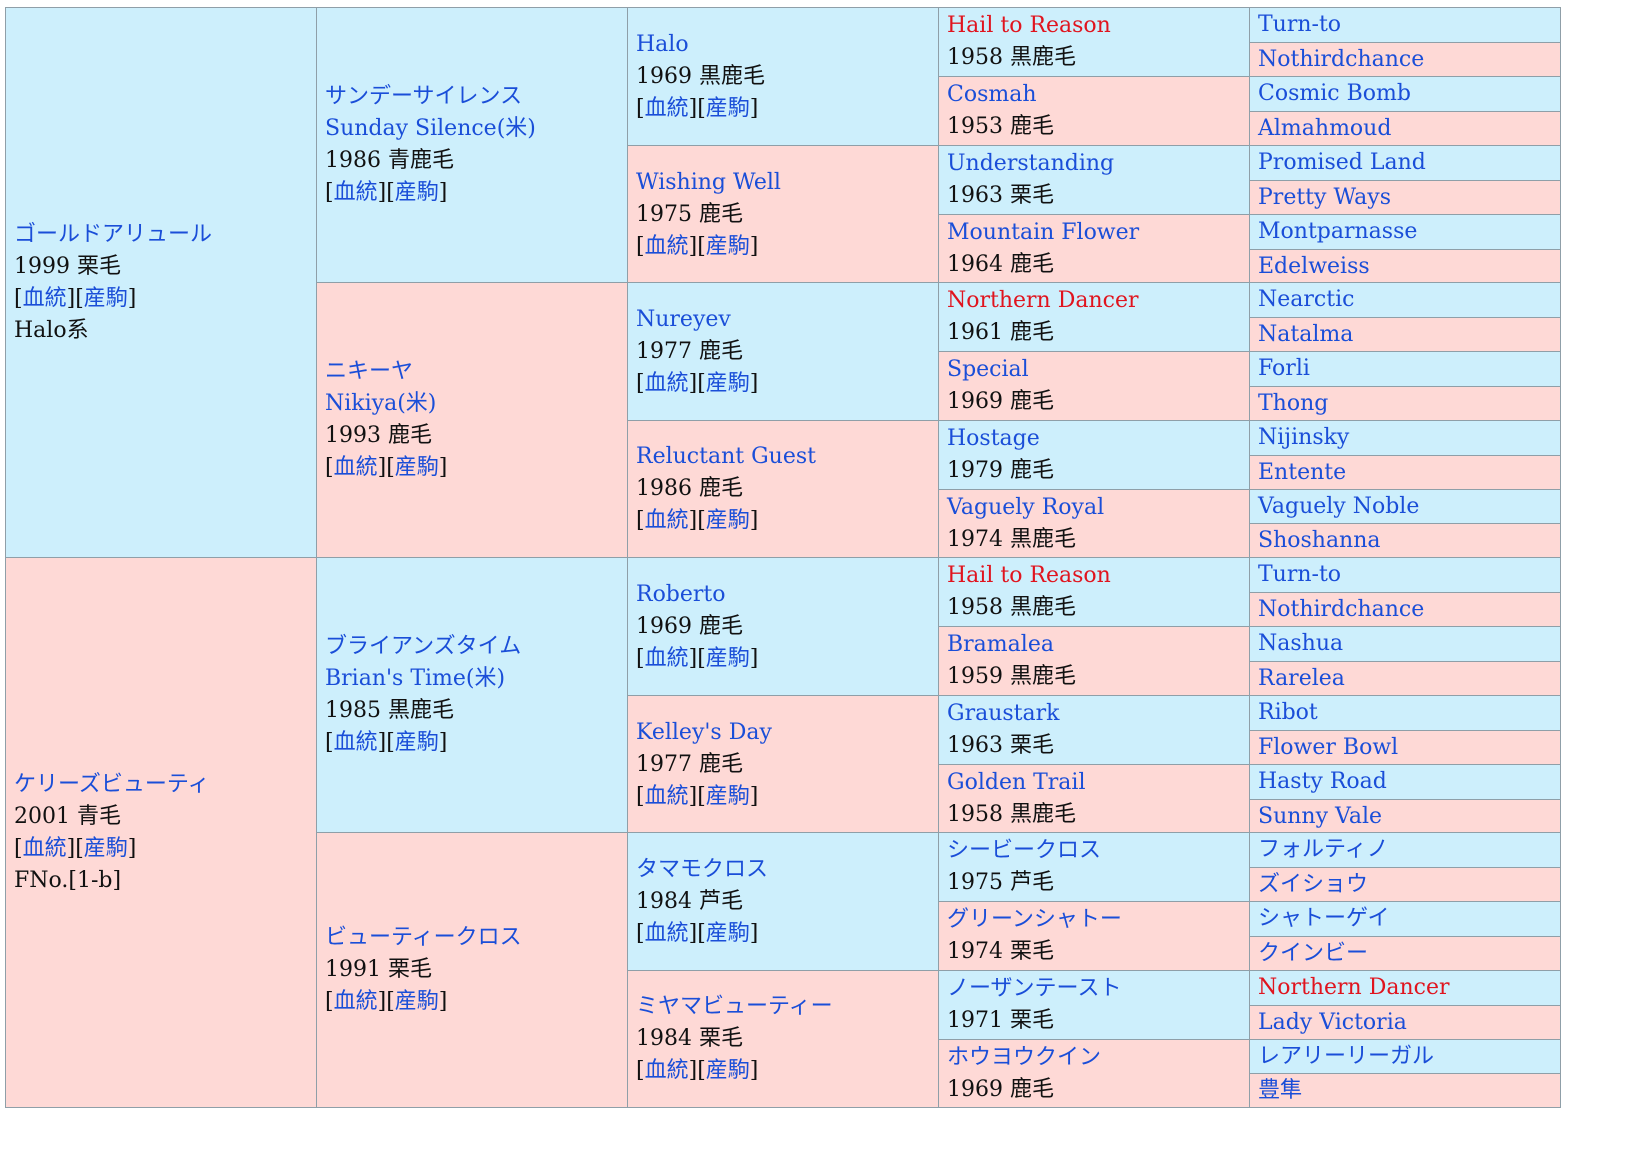  What do you see at coordinates (381, 403) in the screenshot?
I see `horse-name-en-link: Nikiya(米)` at bounding box center [381, 403].